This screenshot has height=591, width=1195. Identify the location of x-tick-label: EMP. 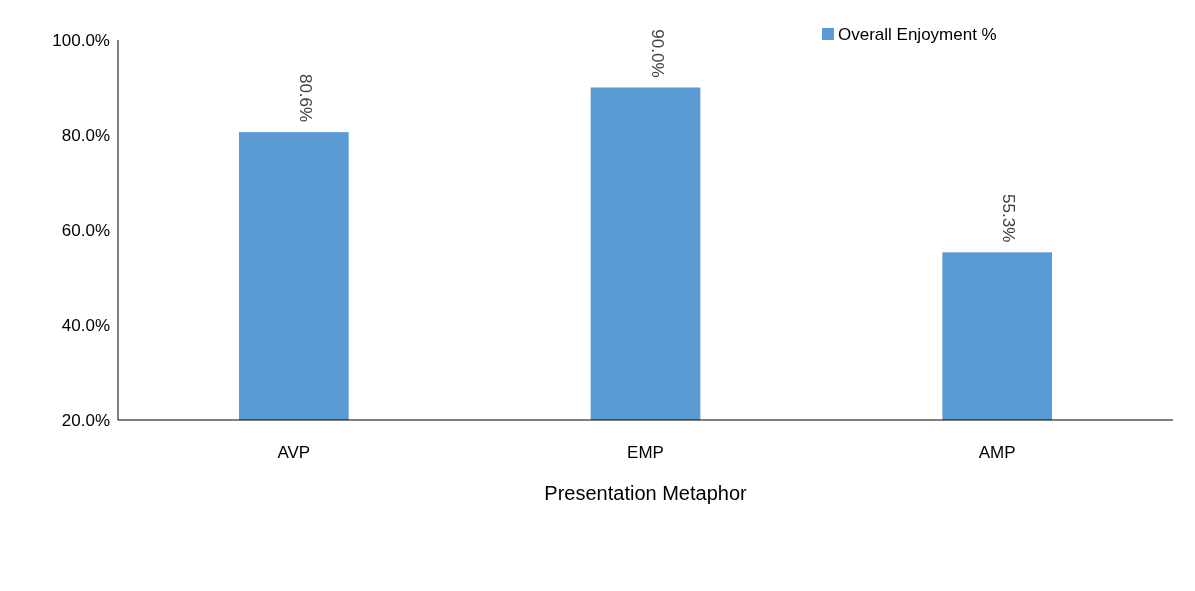
(645, 452).